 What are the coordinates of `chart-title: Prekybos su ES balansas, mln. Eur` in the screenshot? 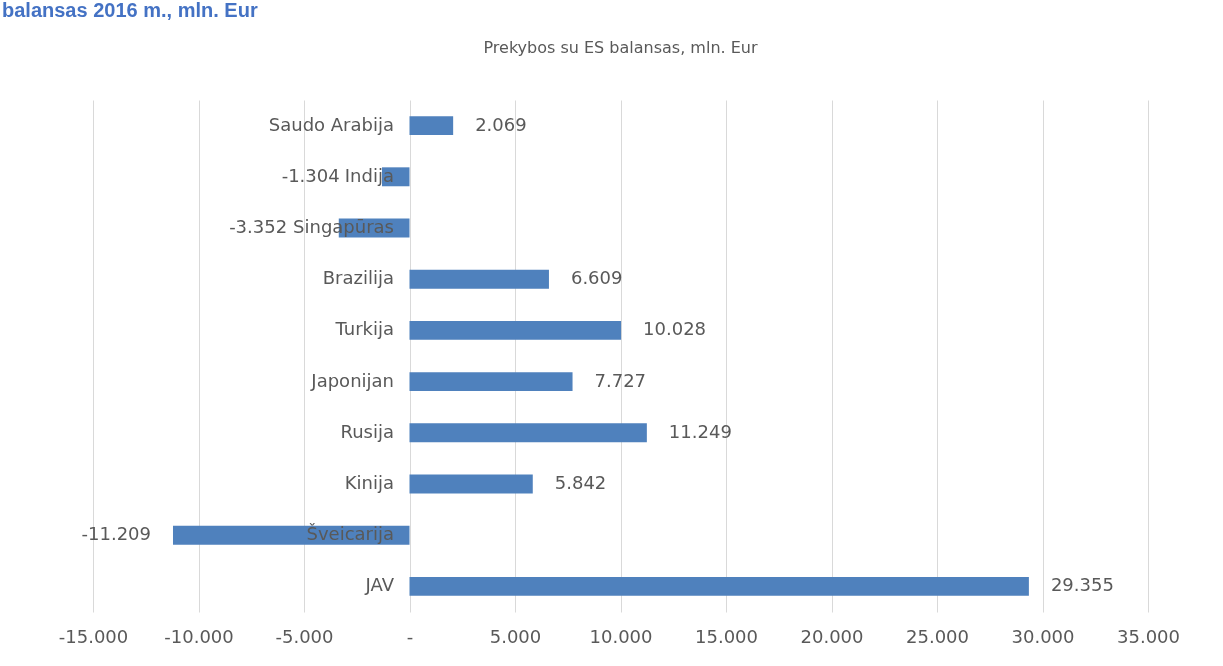 It's located at (620, 47).